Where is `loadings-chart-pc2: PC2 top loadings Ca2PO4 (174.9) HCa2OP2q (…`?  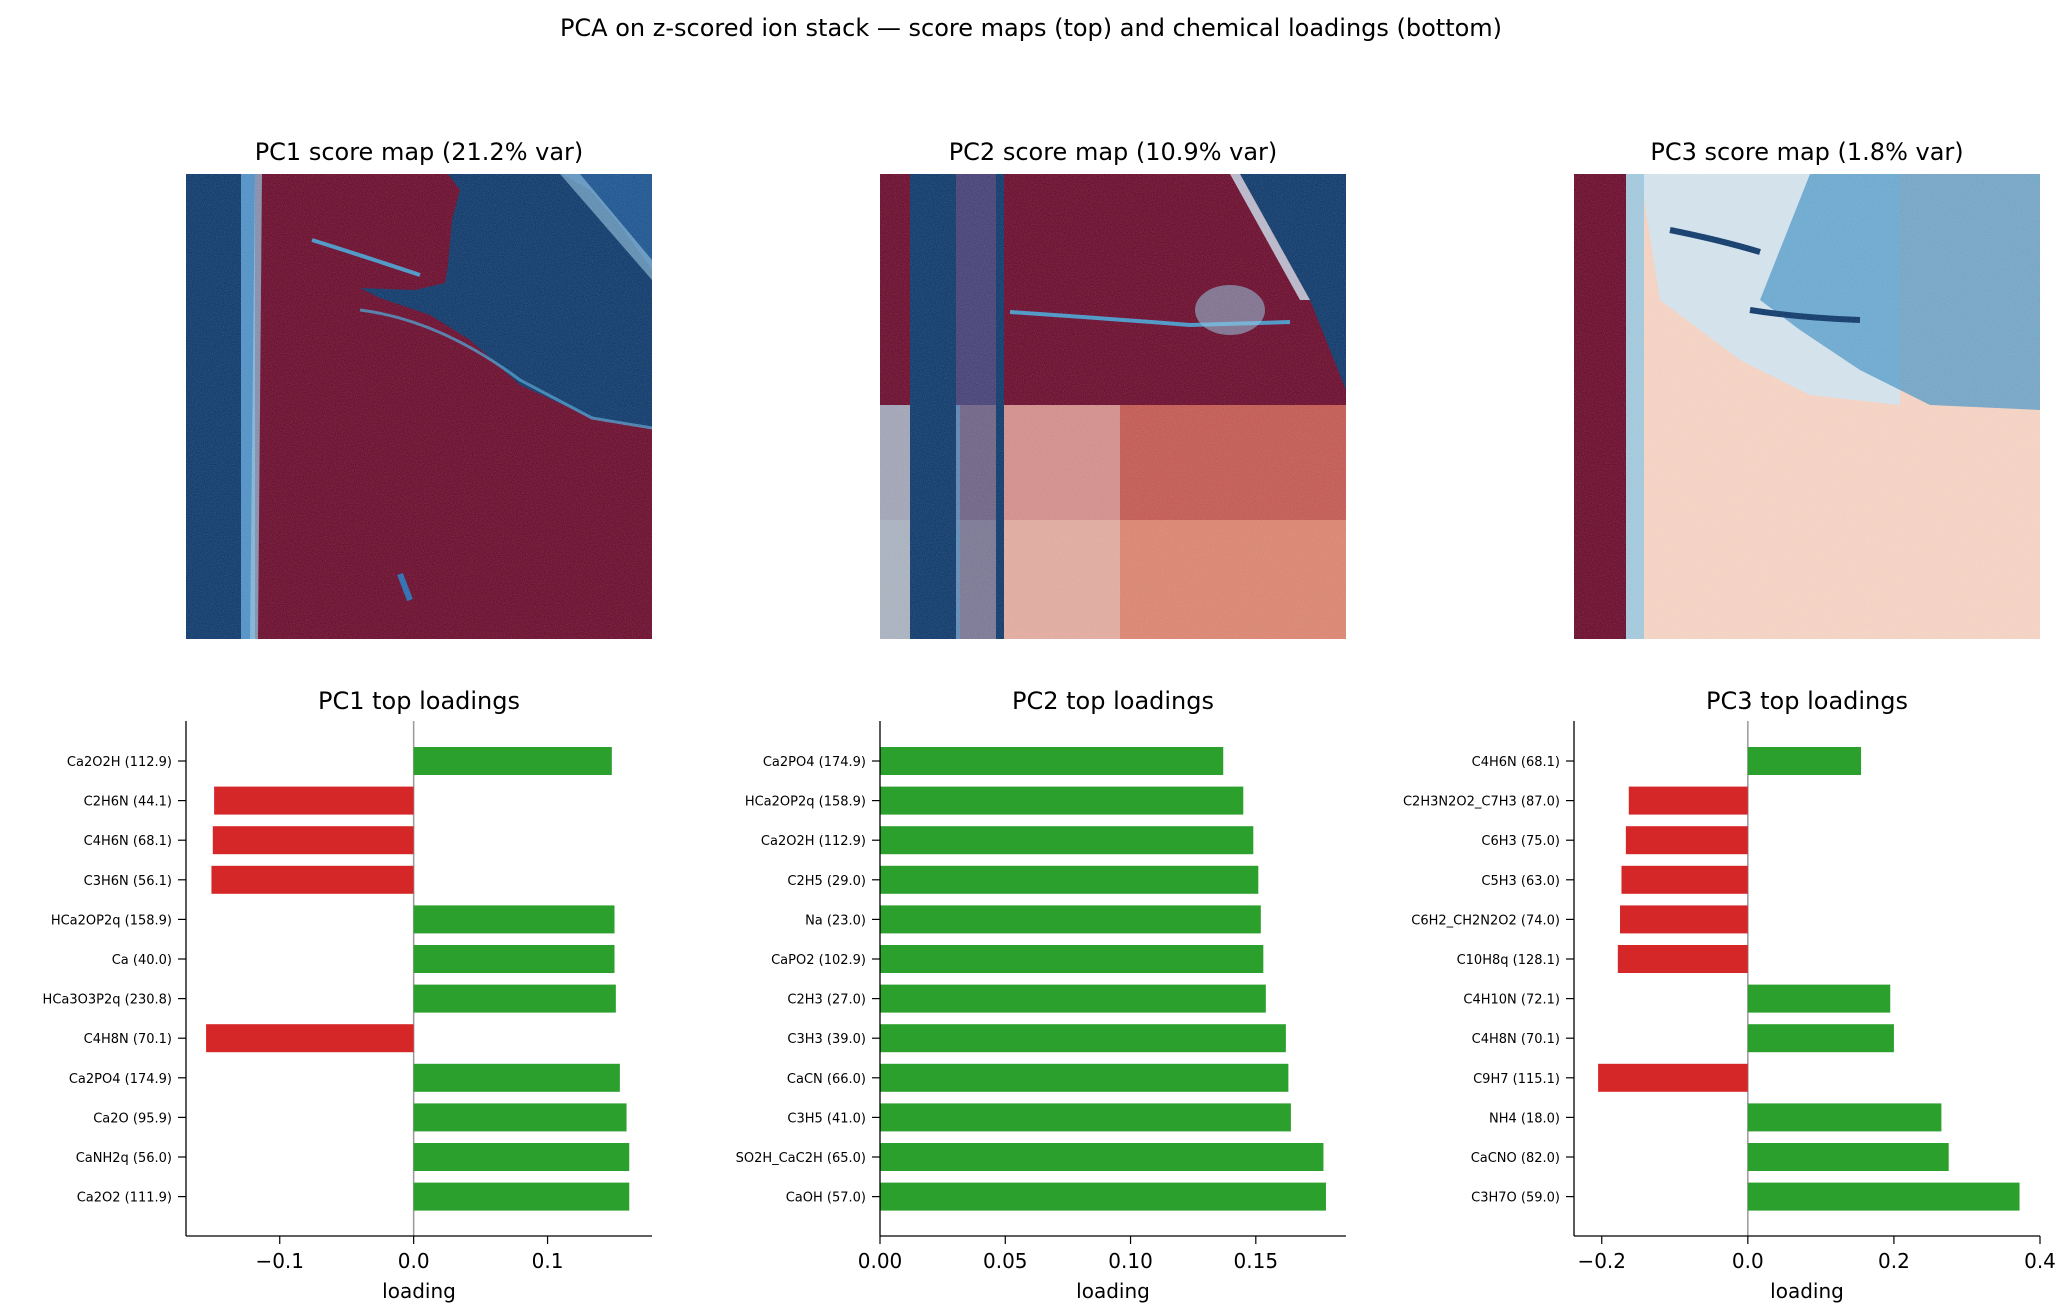 loadings-chart-pc2: PC2 top loadings Ca2PO4 (174.9) HCa2OP2q (… is located at coordinates (1041, 995).